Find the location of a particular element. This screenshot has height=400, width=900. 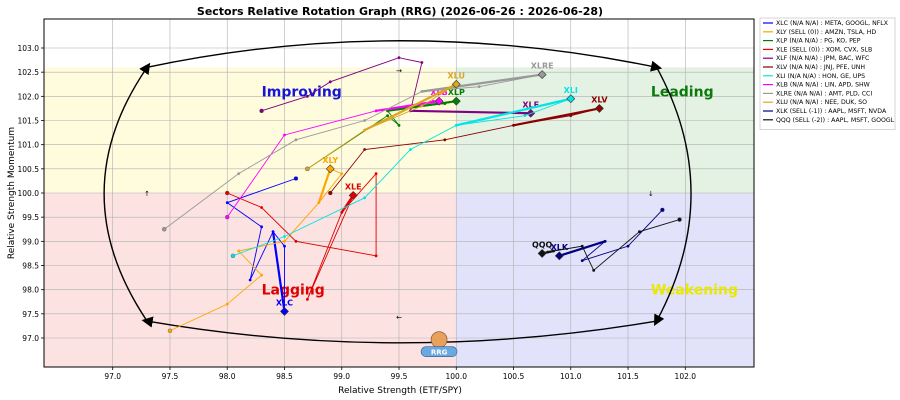

x-tick-label: 97.0 is located at coordinates (112, 376).